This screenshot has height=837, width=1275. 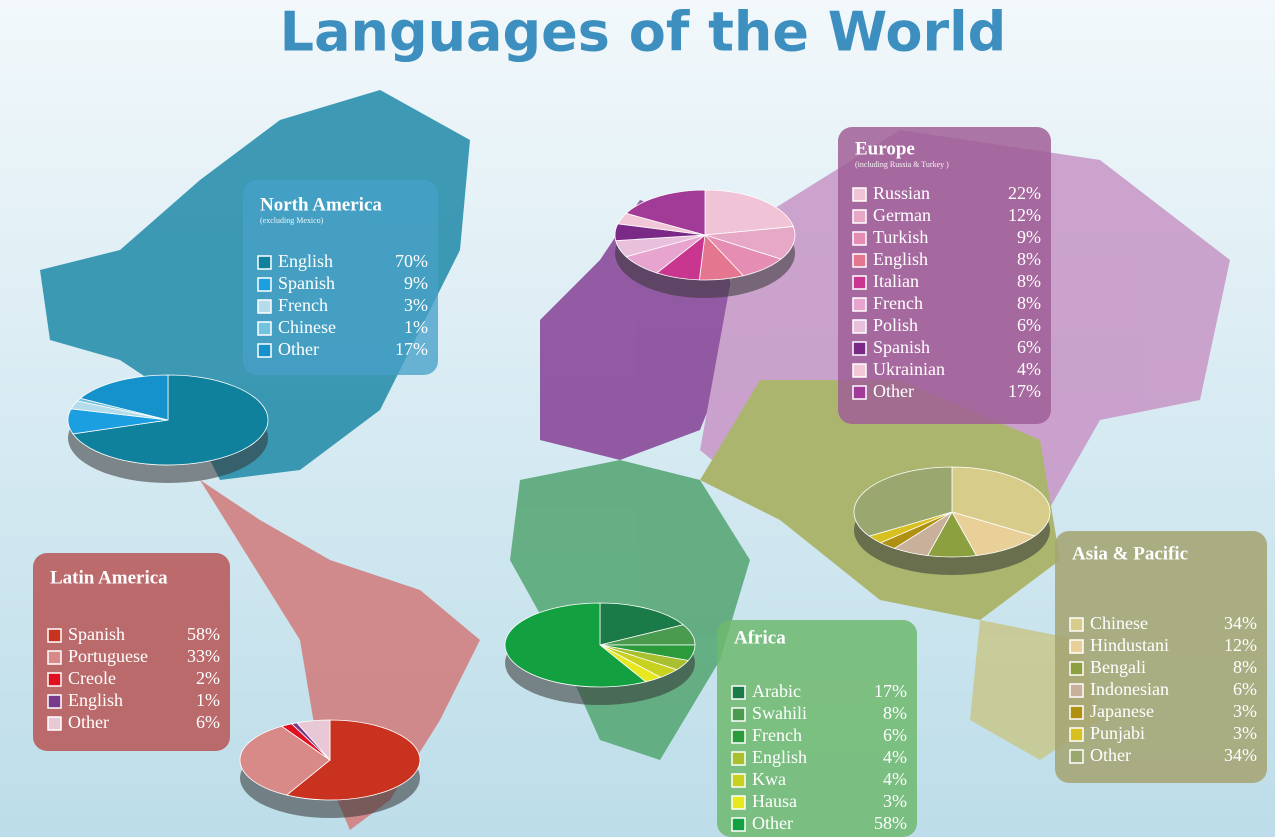 What do you see at coordinates (769, 779) in the screenshot?
I see `legend-label: Kwa` at bounding box center [769, 779].